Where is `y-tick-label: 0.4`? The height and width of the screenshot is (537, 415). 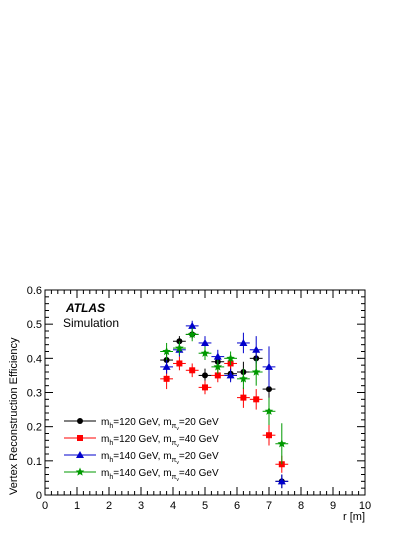
y-tick-label: 0.4 is located at coordinates (34, 359).